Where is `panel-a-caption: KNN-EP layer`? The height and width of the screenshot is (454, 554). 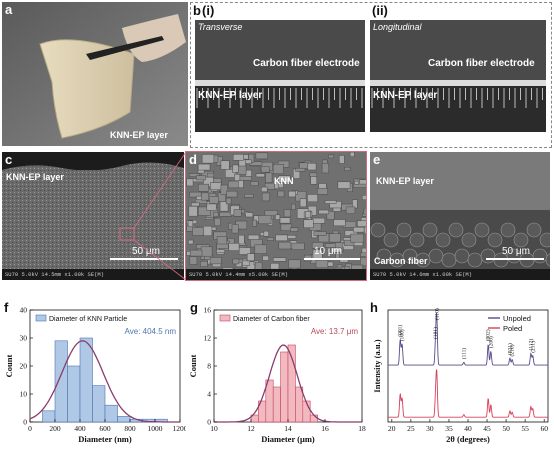 panel-a-caption: KNN-EP layer is located at coordinates (139, 135).